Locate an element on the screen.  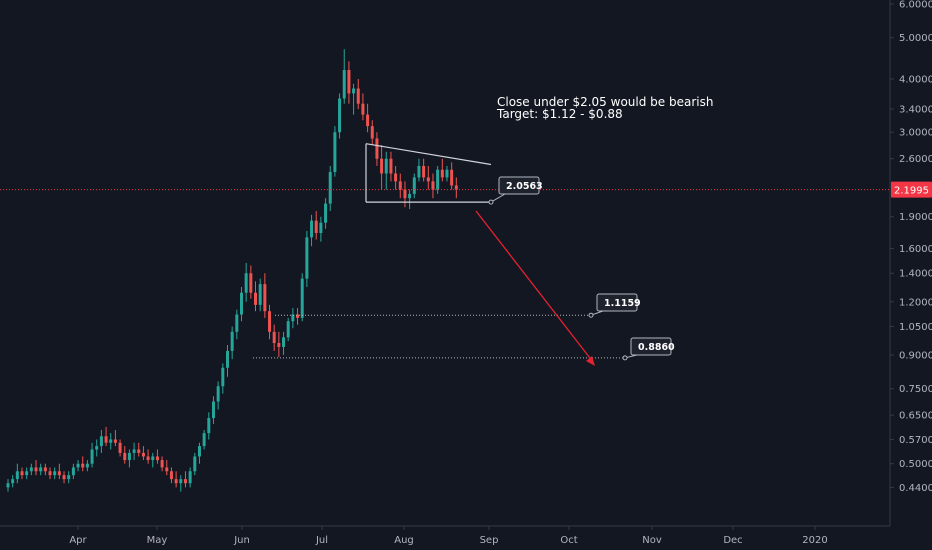
current-price-label: 2.1995 is located at coordinates (911, 191).